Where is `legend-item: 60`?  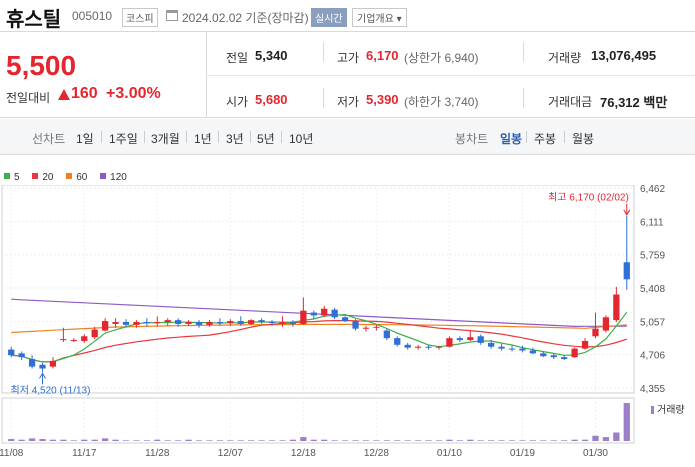 legend-item: 60 is located at coordinates (76, 177).